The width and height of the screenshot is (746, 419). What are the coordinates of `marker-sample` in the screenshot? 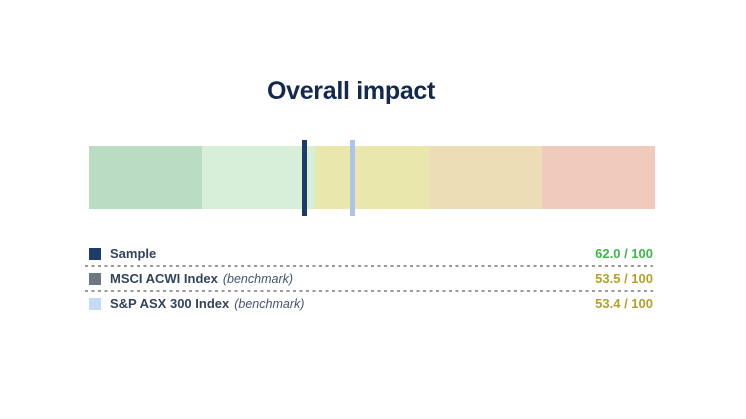 It's located at (304, 178).